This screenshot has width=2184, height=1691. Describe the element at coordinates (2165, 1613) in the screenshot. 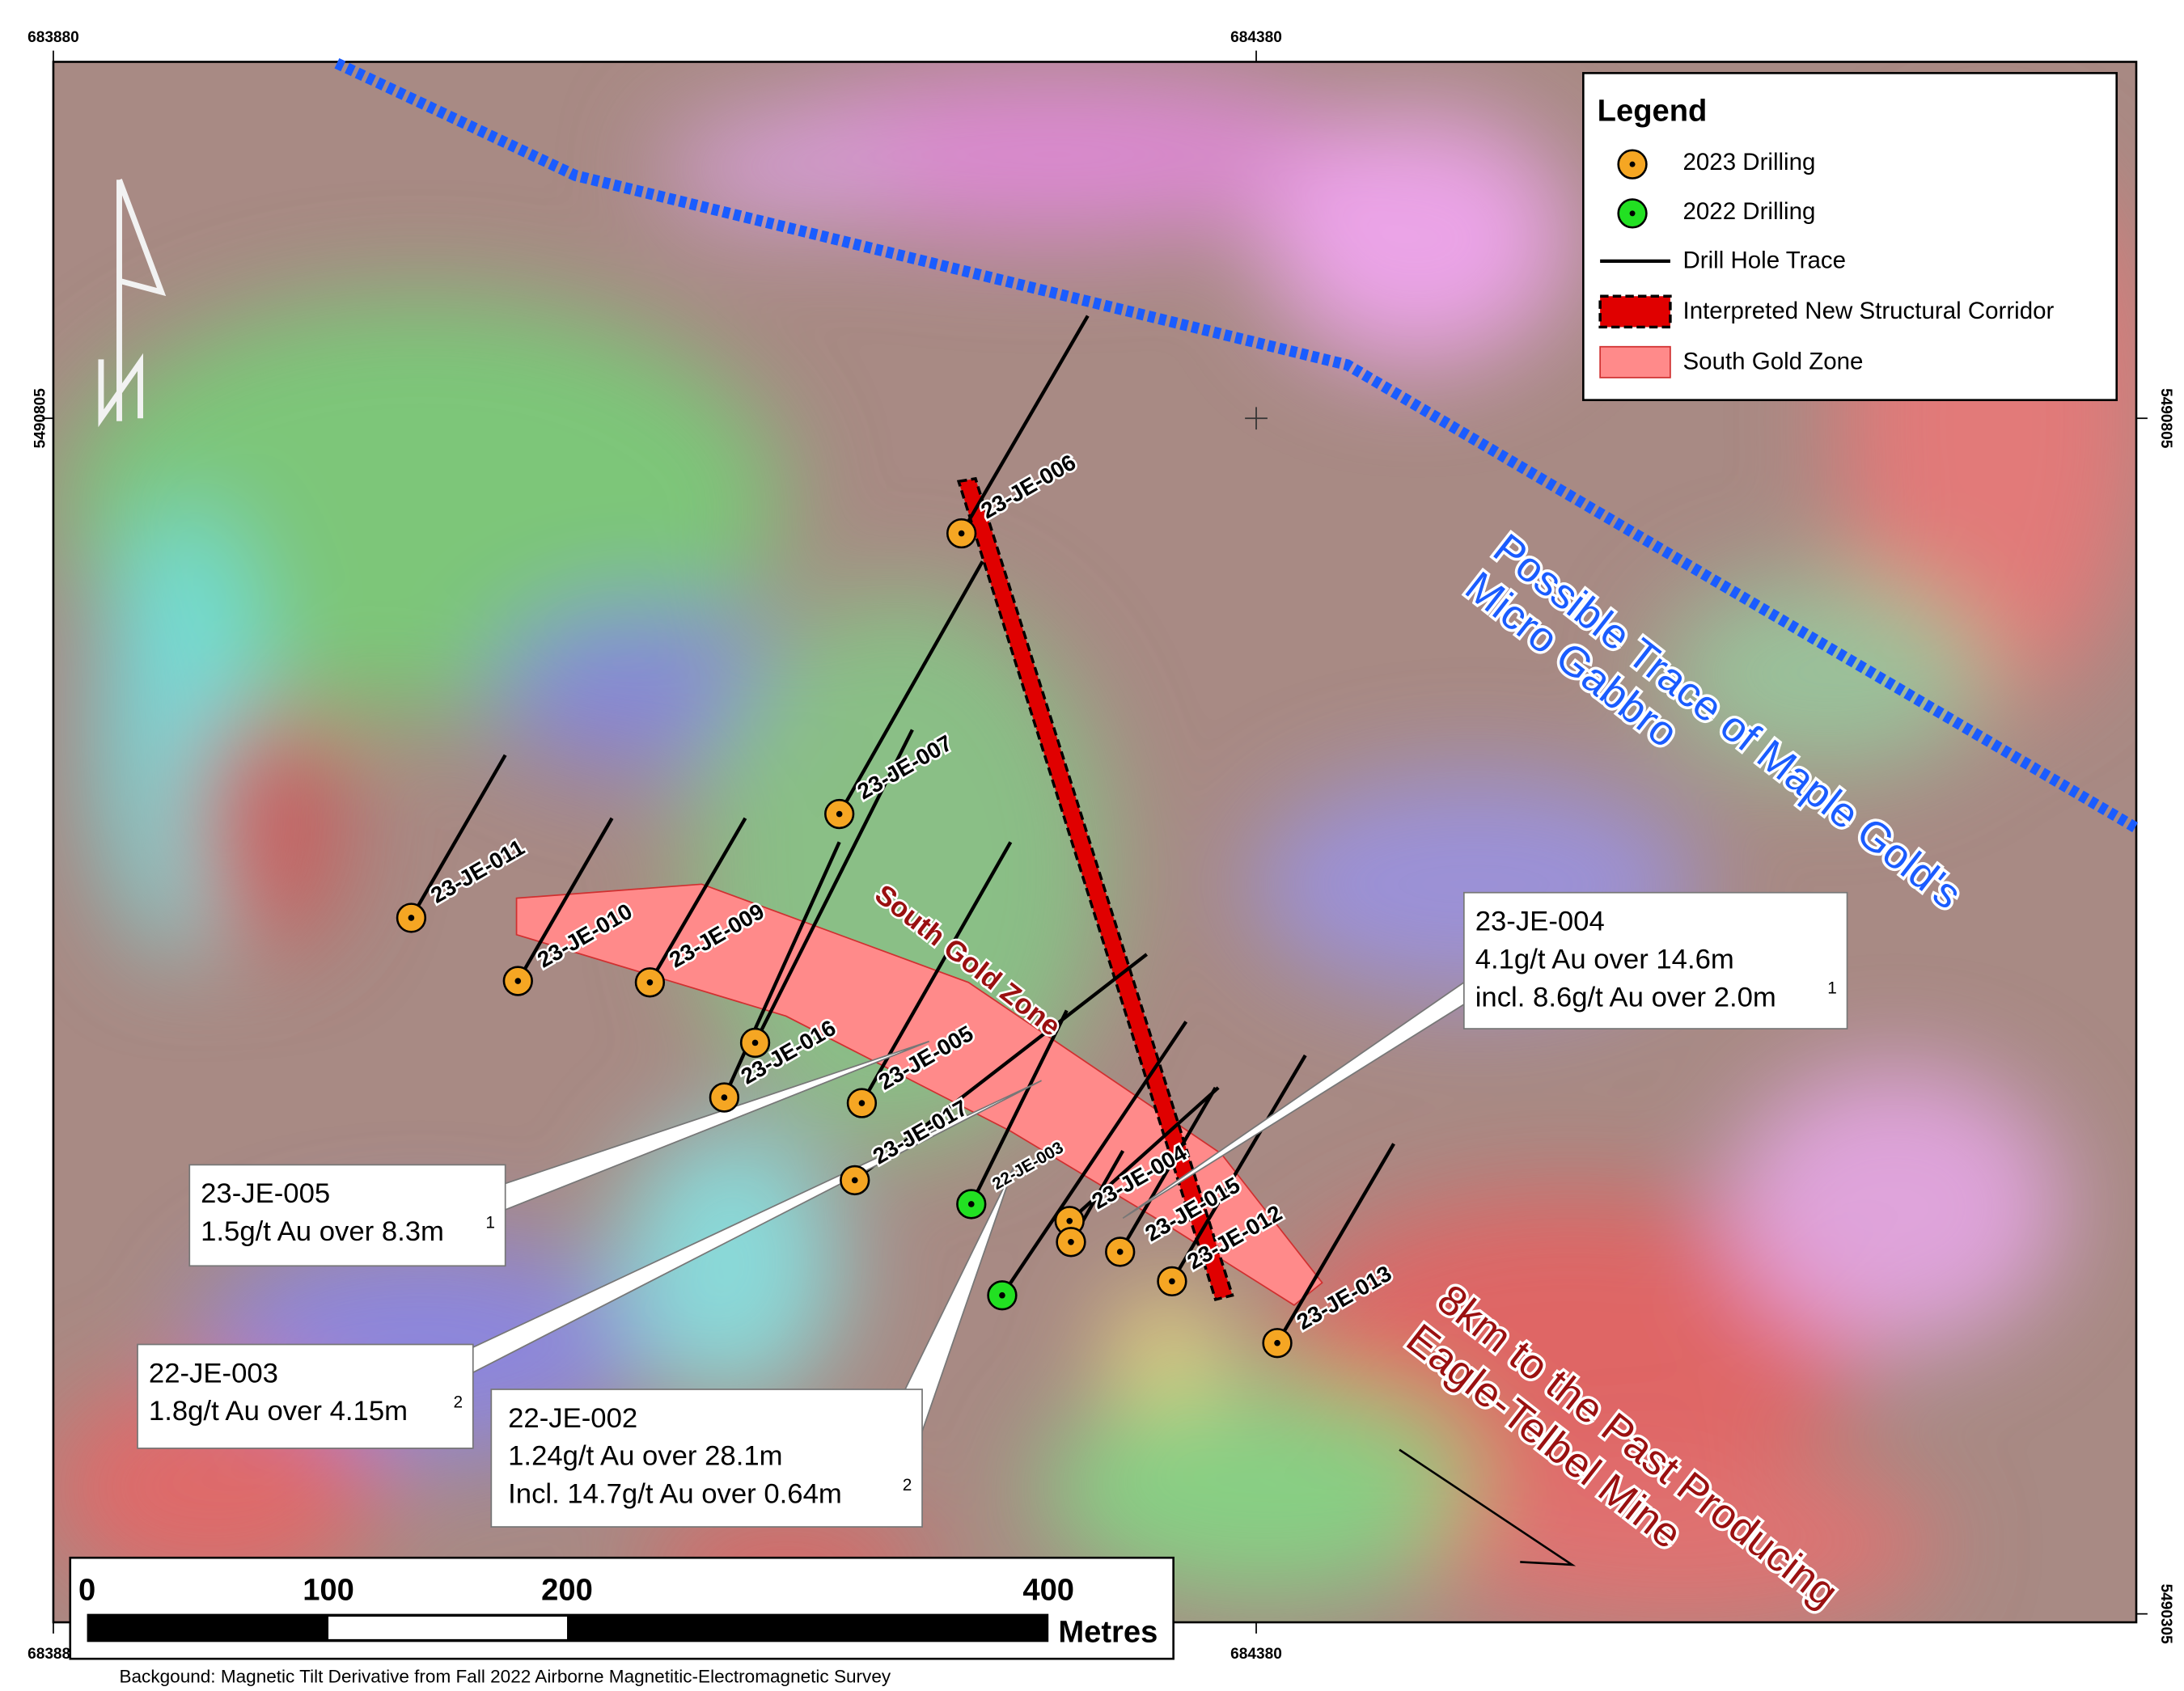

I see `grid-label: 5490305` at that location.